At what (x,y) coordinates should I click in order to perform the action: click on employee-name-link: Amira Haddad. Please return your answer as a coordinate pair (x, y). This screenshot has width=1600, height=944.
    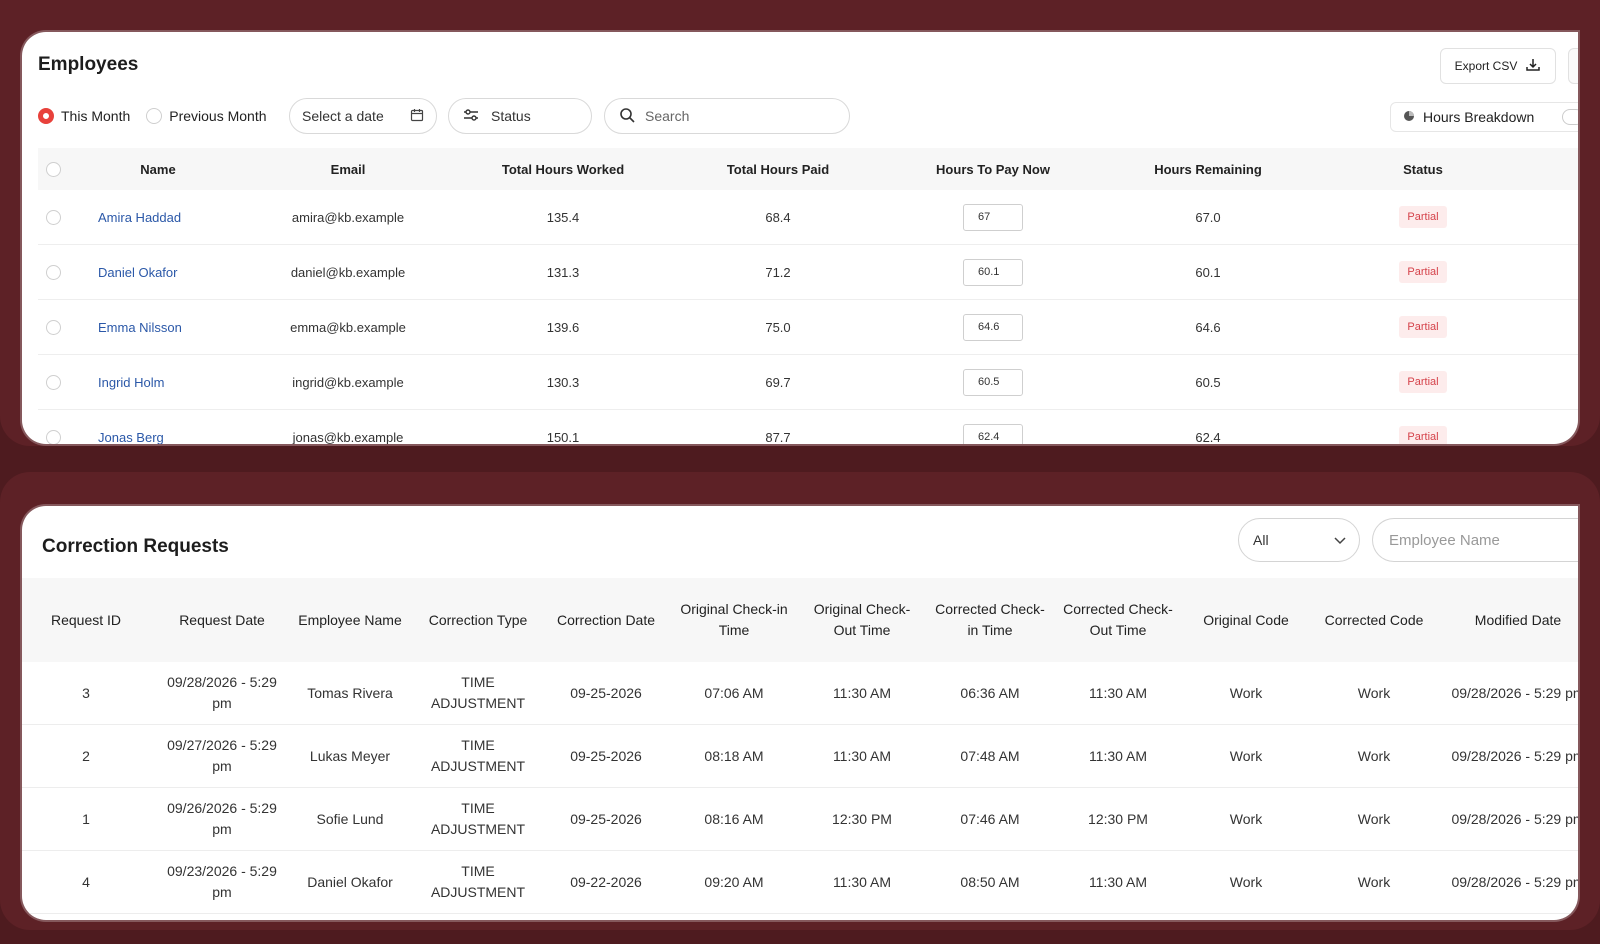
    Looking at the image, I should click on (140, 217).